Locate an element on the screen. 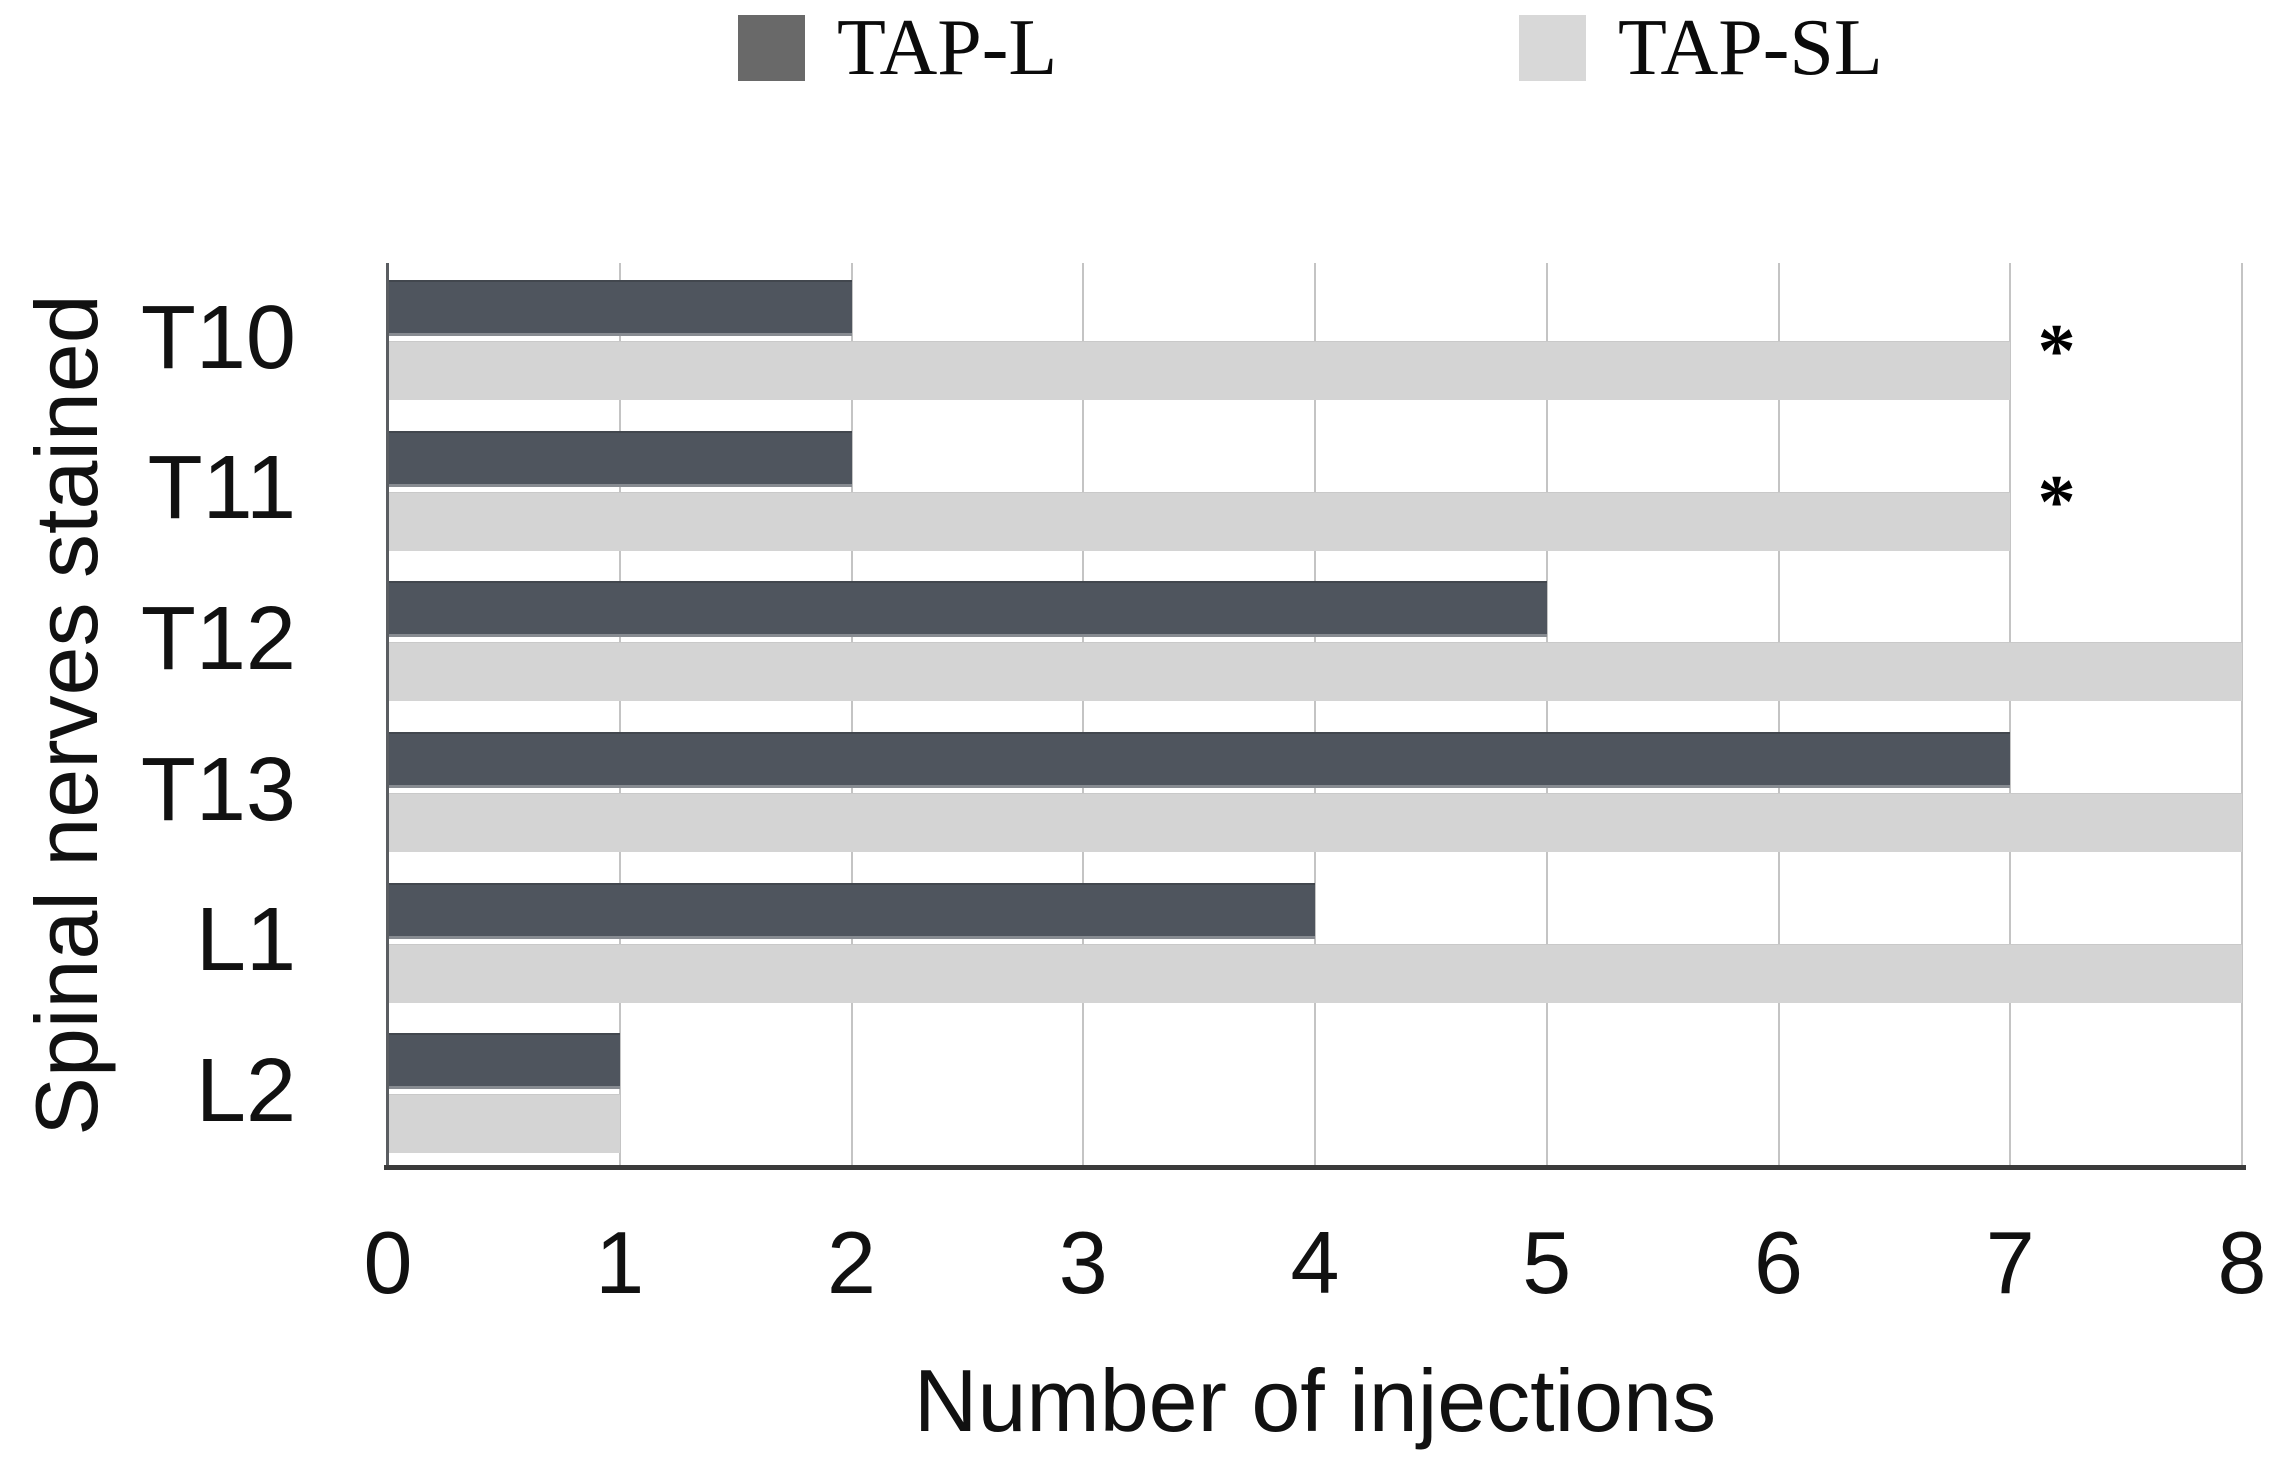 The image size is (2277, 1462). gridline-x7 is located at coordinates (2010, 715).